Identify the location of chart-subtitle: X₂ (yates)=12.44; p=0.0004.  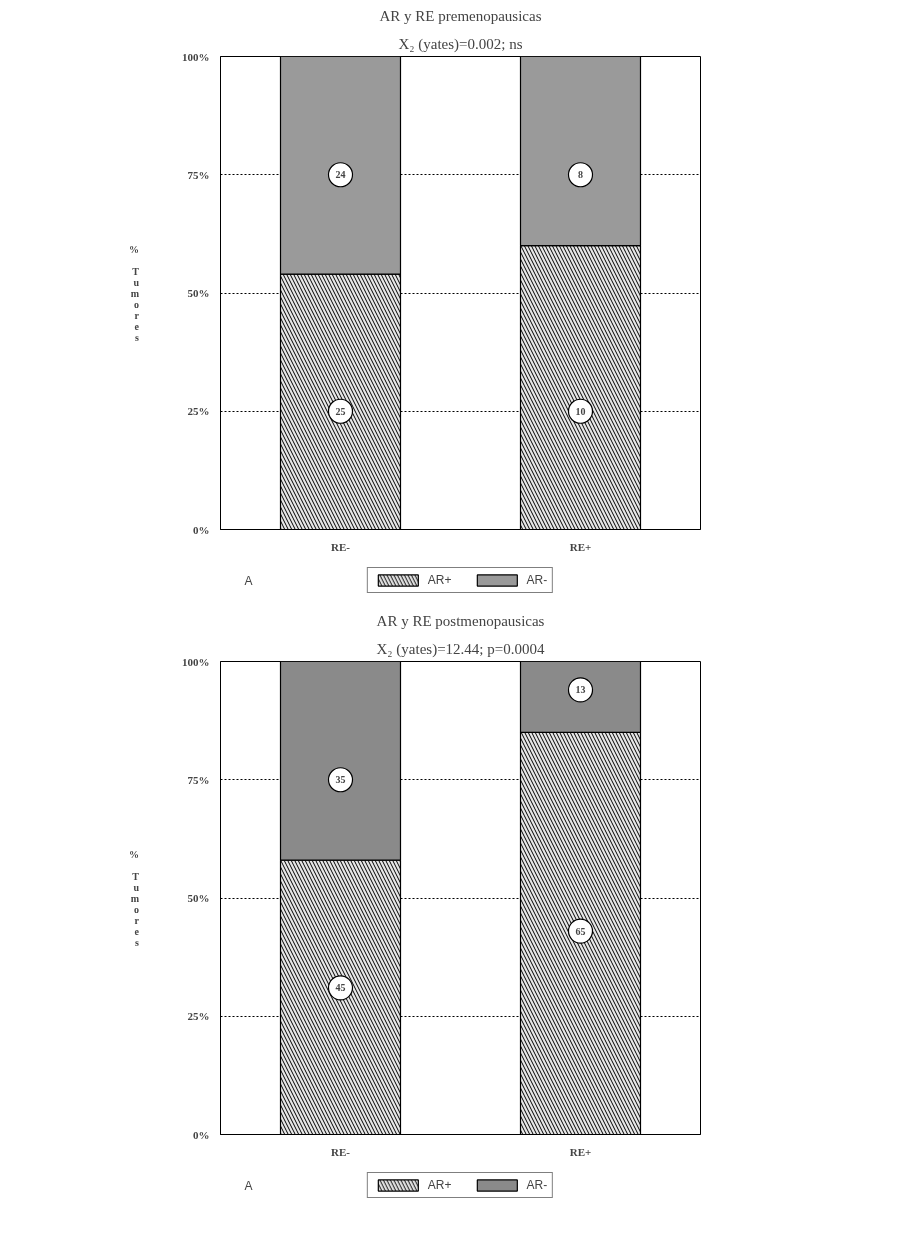
(460, 649).